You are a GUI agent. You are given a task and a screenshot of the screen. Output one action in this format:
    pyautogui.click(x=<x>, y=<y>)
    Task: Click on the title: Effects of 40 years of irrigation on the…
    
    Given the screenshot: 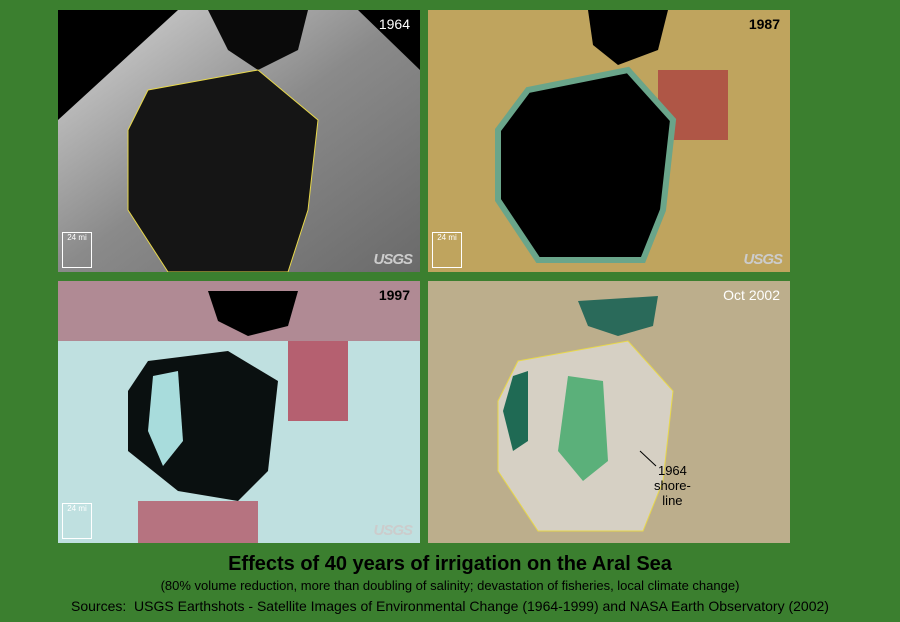 What is the action you would take?
    pyautogui.click(x=450, y=564)
    